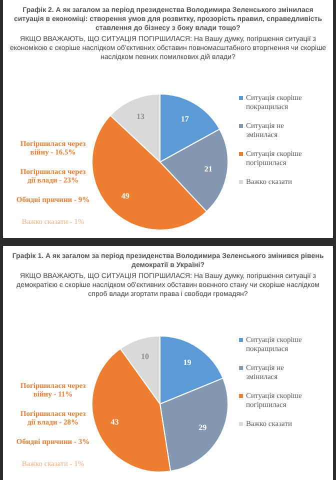 The width and height of the screenshot is (336, 480). What do you see at coordinates (145, 357) in the screenshot?
I see `data-label: 10` at bounding box center [145, 357].